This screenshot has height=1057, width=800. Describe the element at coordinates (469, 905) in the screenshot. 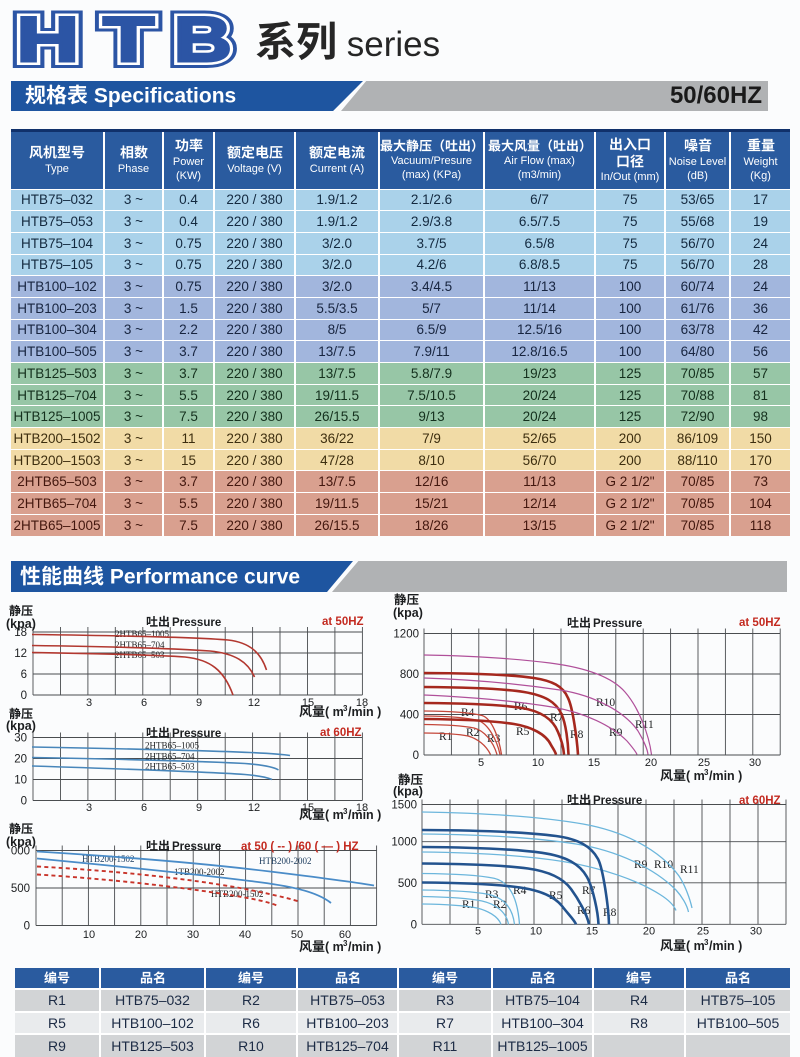

I see `svg-text: R1` at that location.